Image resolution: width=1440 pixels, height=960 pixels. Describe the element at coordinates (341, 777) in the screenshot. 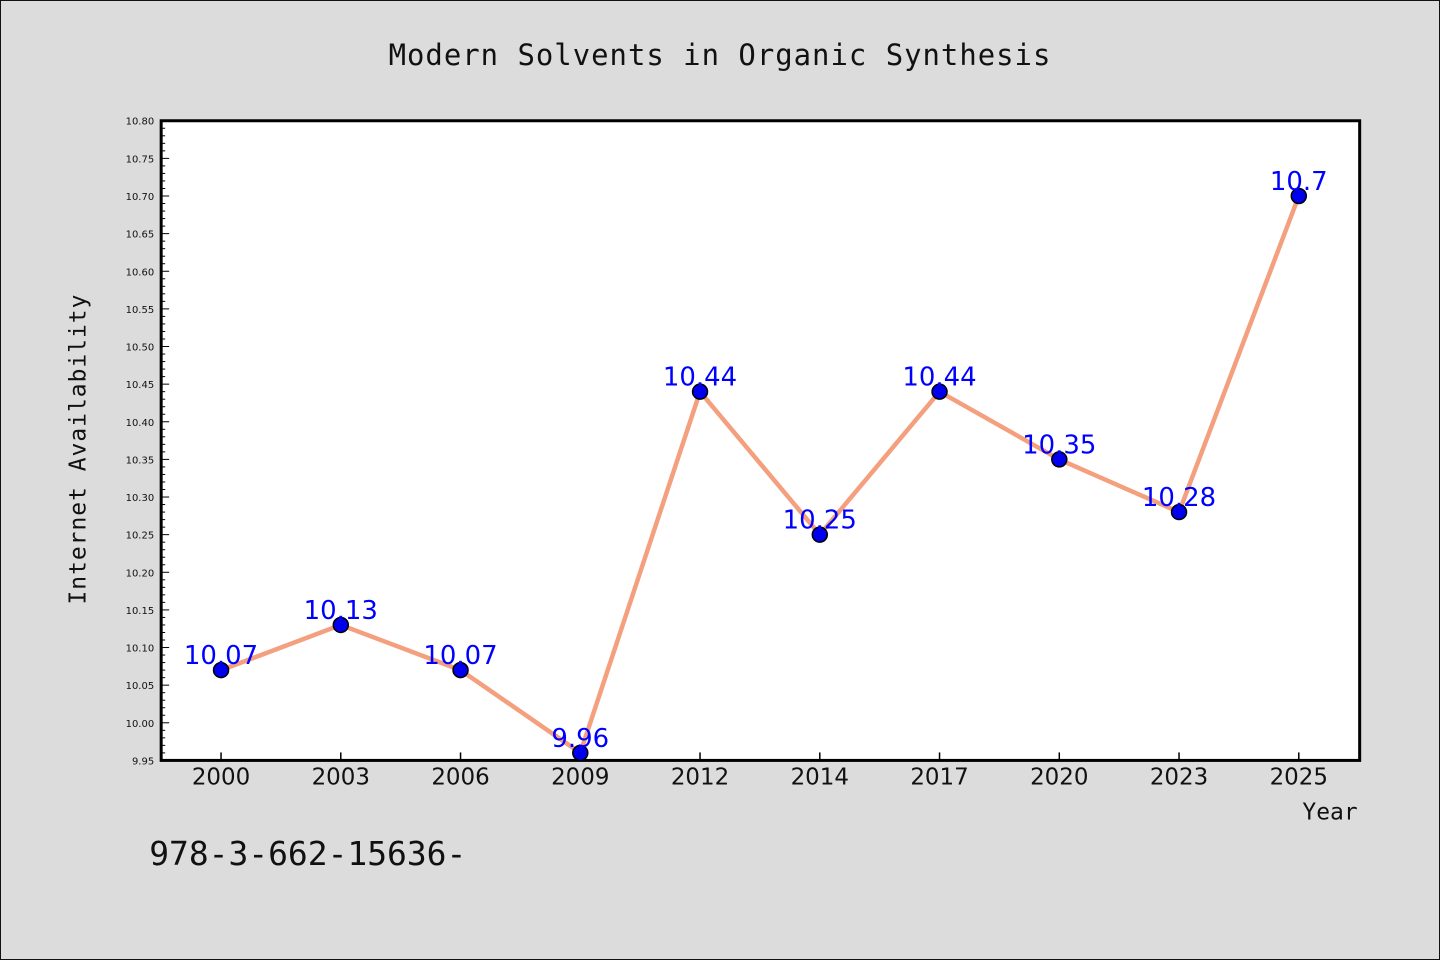

I see `x-tick-label: 2003` at that location.